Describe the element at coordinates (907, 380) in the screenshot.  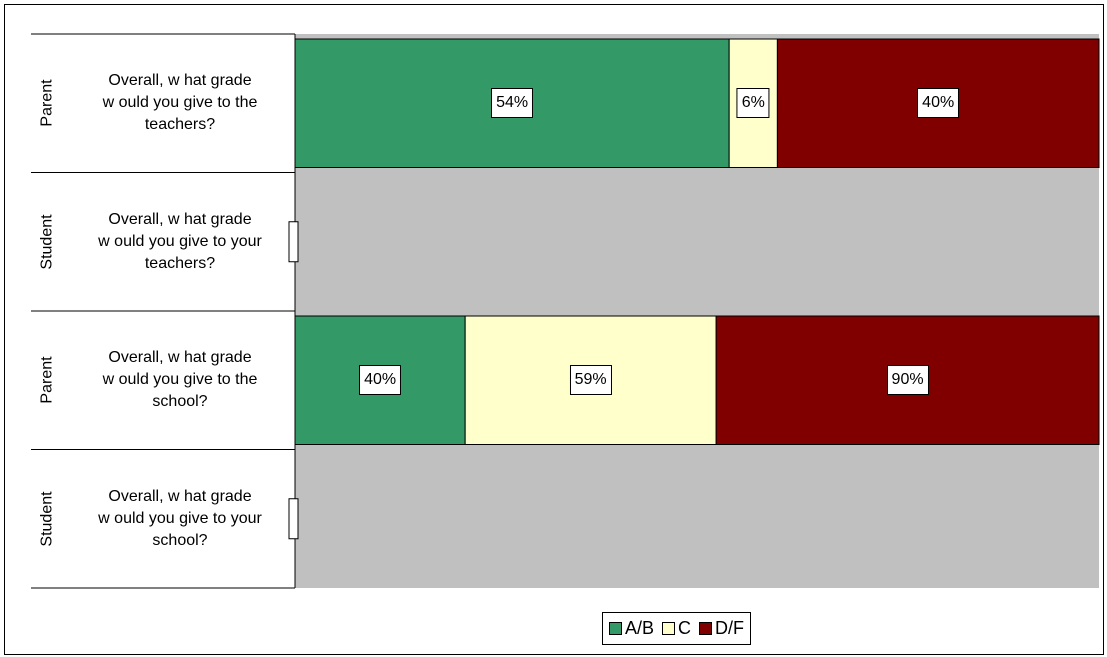
I see `data-label: 90%` at that location.